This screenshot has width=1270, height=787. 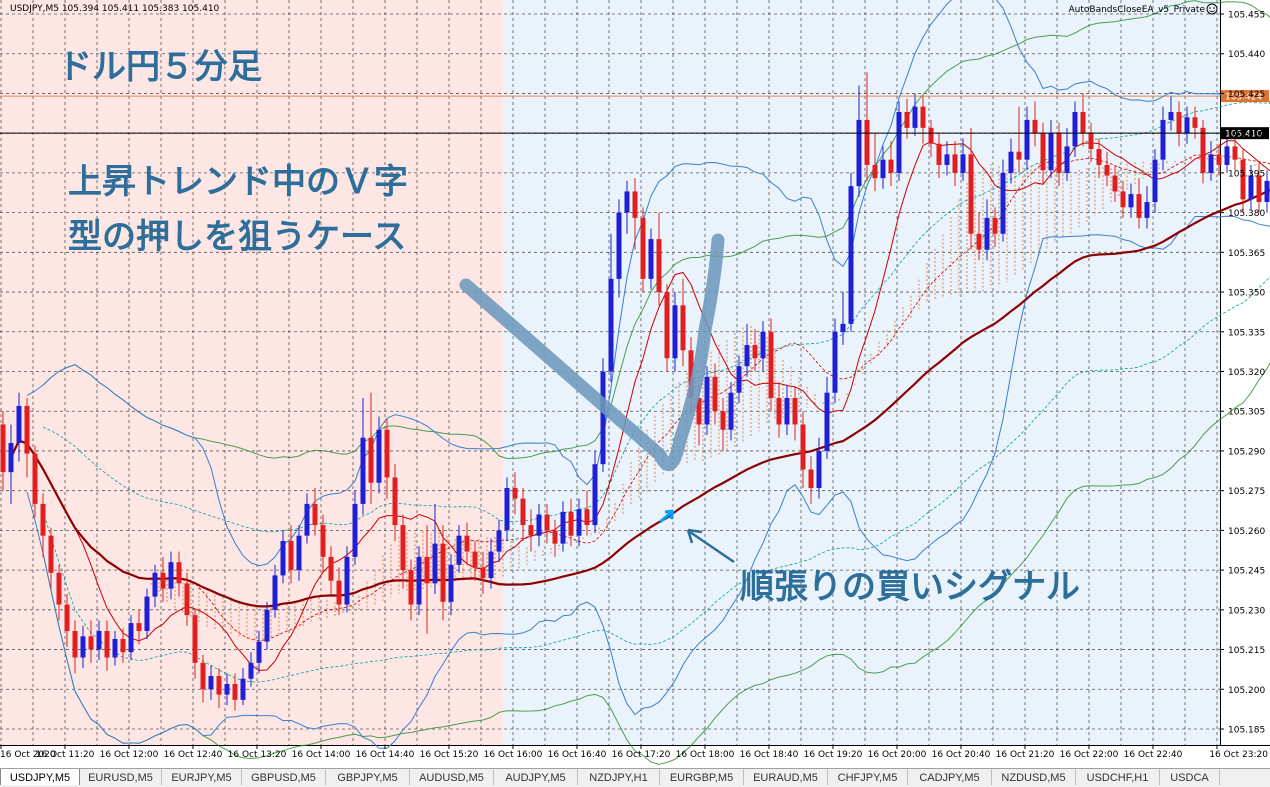 What do you see at coordinates (1034, 777) in the screenshot?
I see `tab-nzdusd-m5: NZDUSD,M5` at bounding box center [1034, 777].